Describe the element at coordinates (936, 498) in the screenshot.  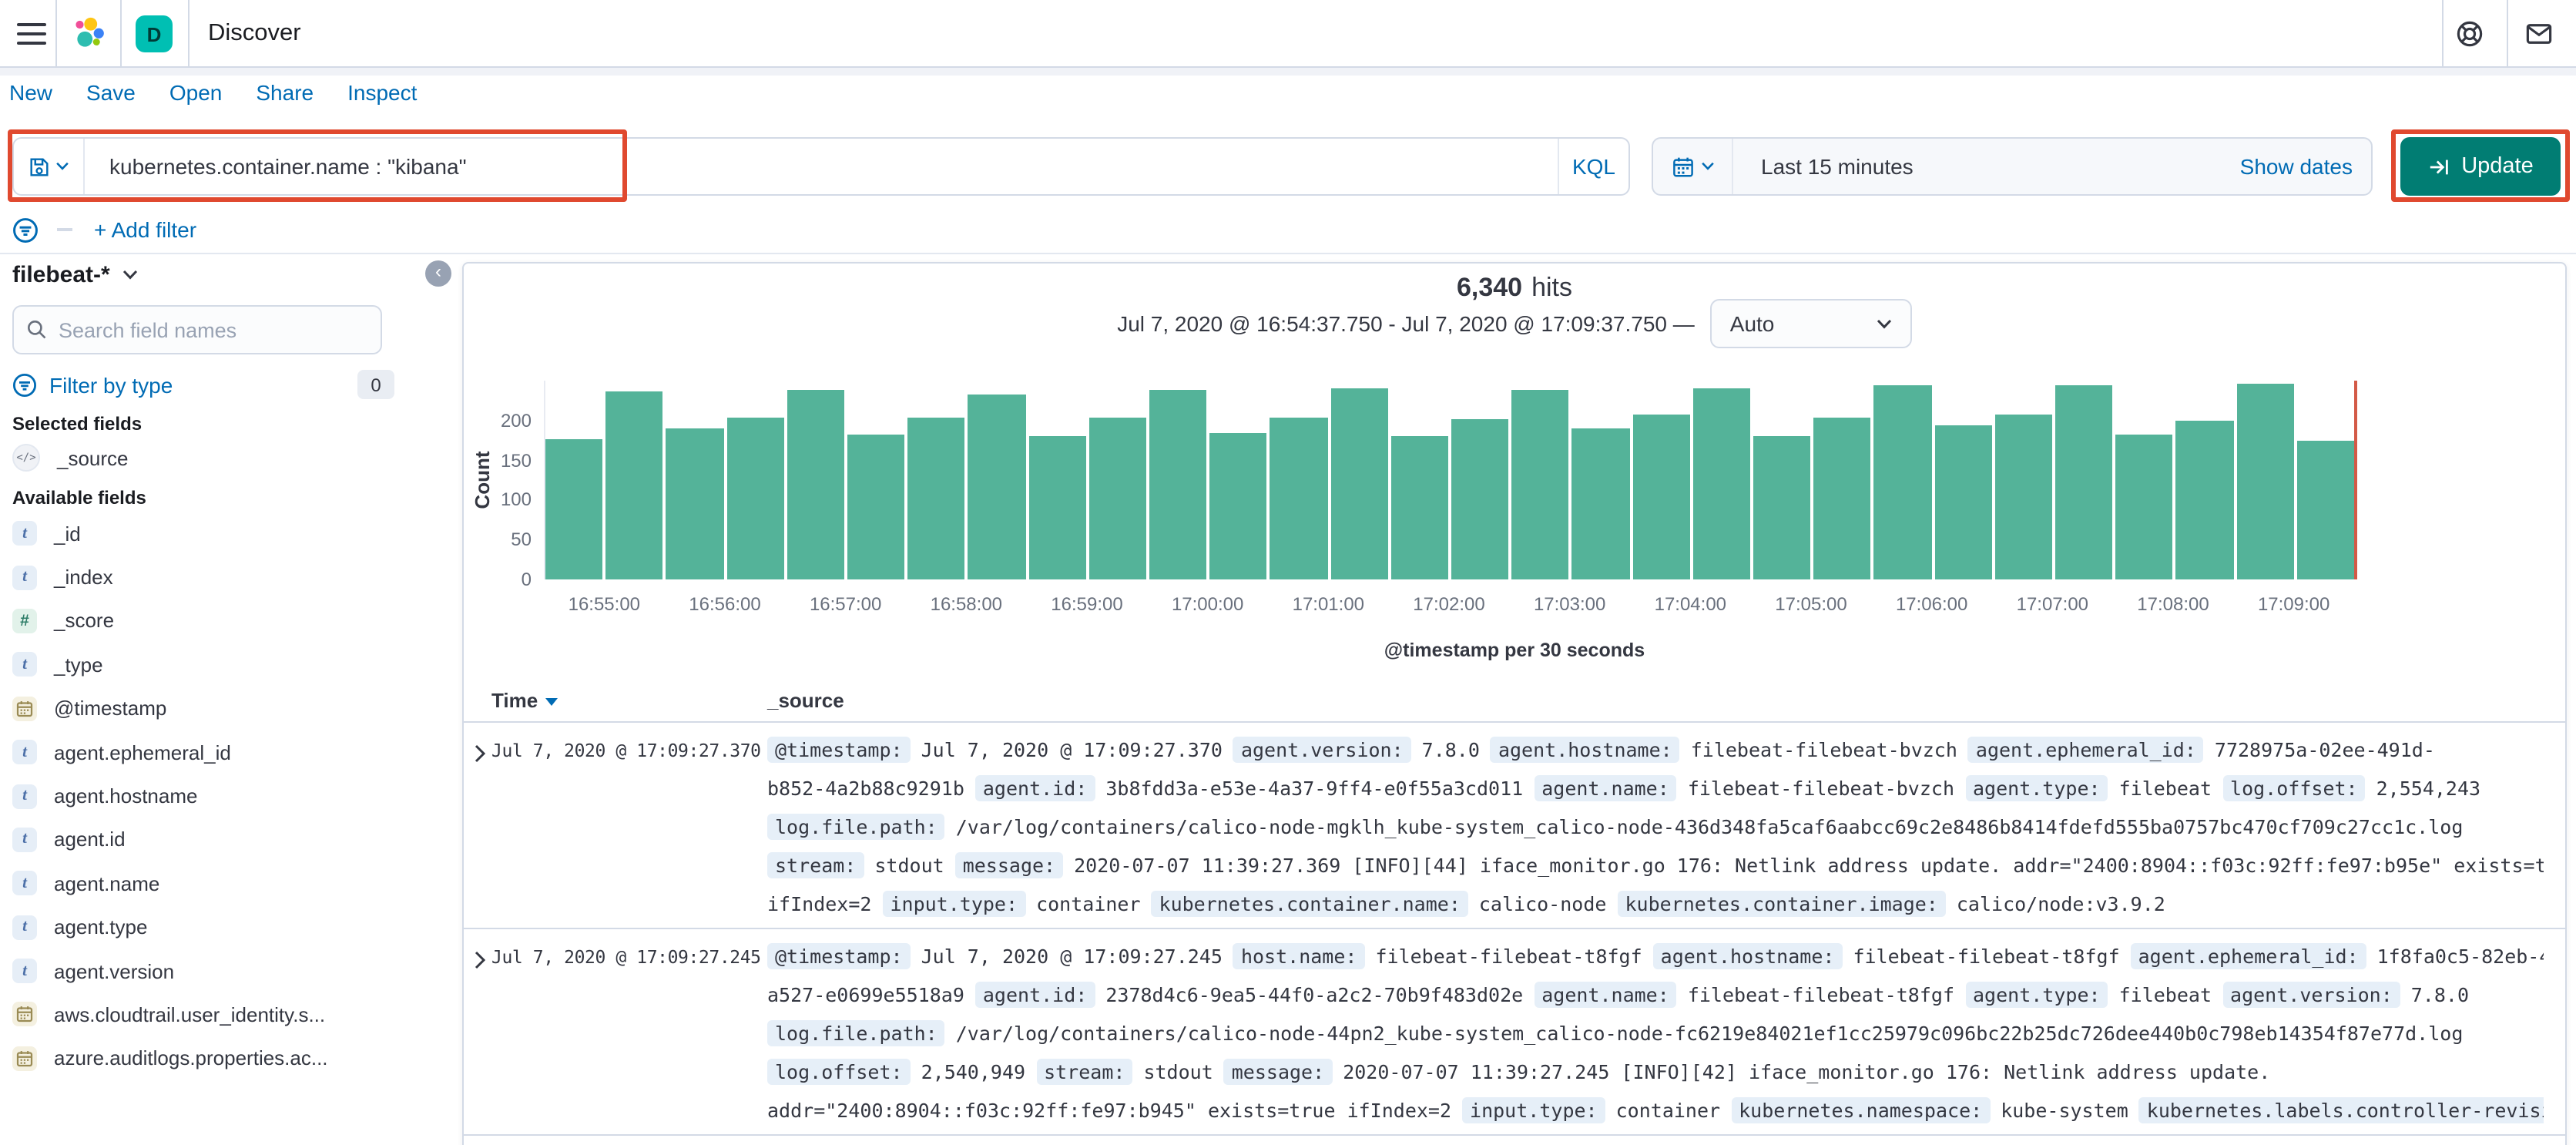
I see `histogram-bar-16:57:30` at that location.